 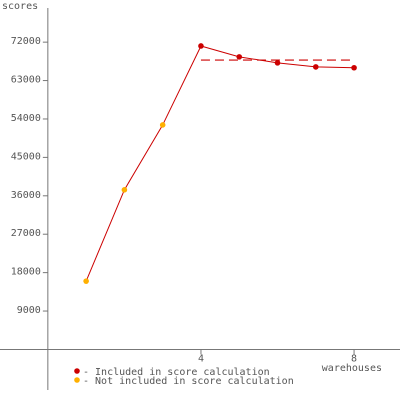 I want to click on y-tick-label: 63000, so click(x=26, y=80).